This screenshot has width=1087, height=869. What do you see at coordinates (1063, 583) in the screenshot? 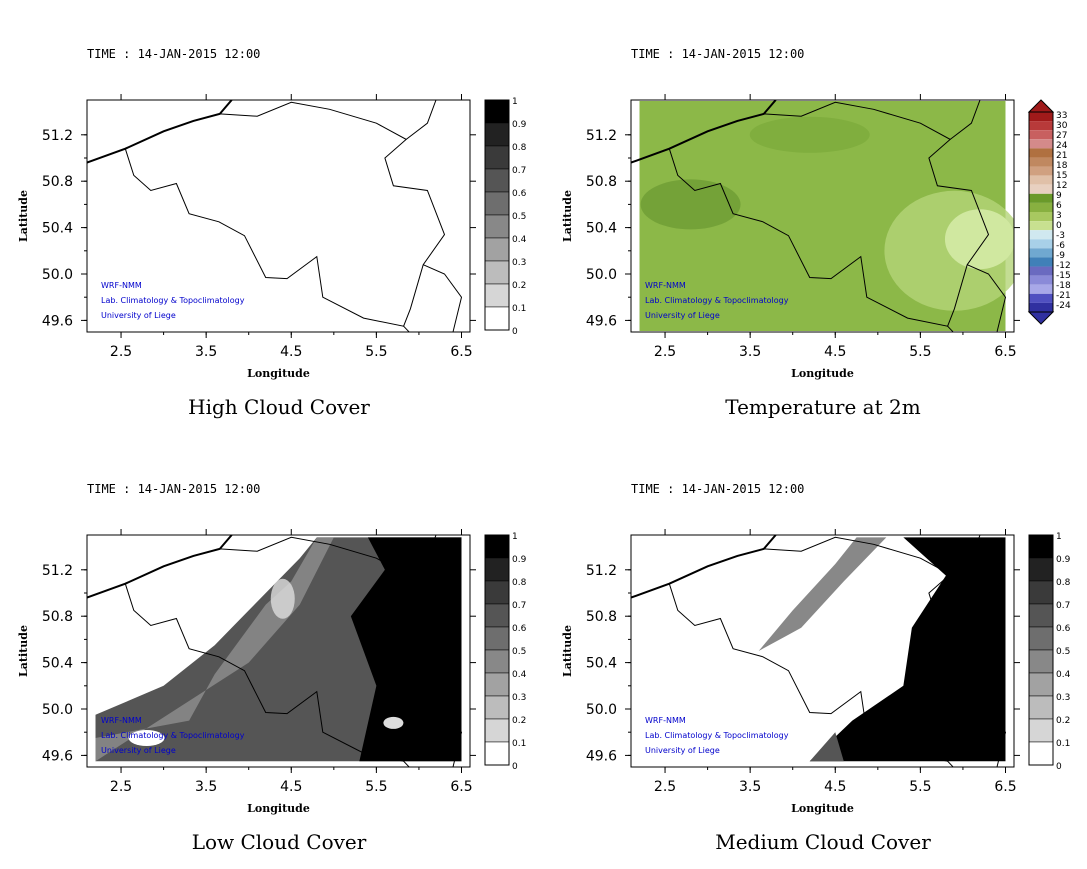
I see `colorbar-label: 0.8` at bounding box center [1063, 583].